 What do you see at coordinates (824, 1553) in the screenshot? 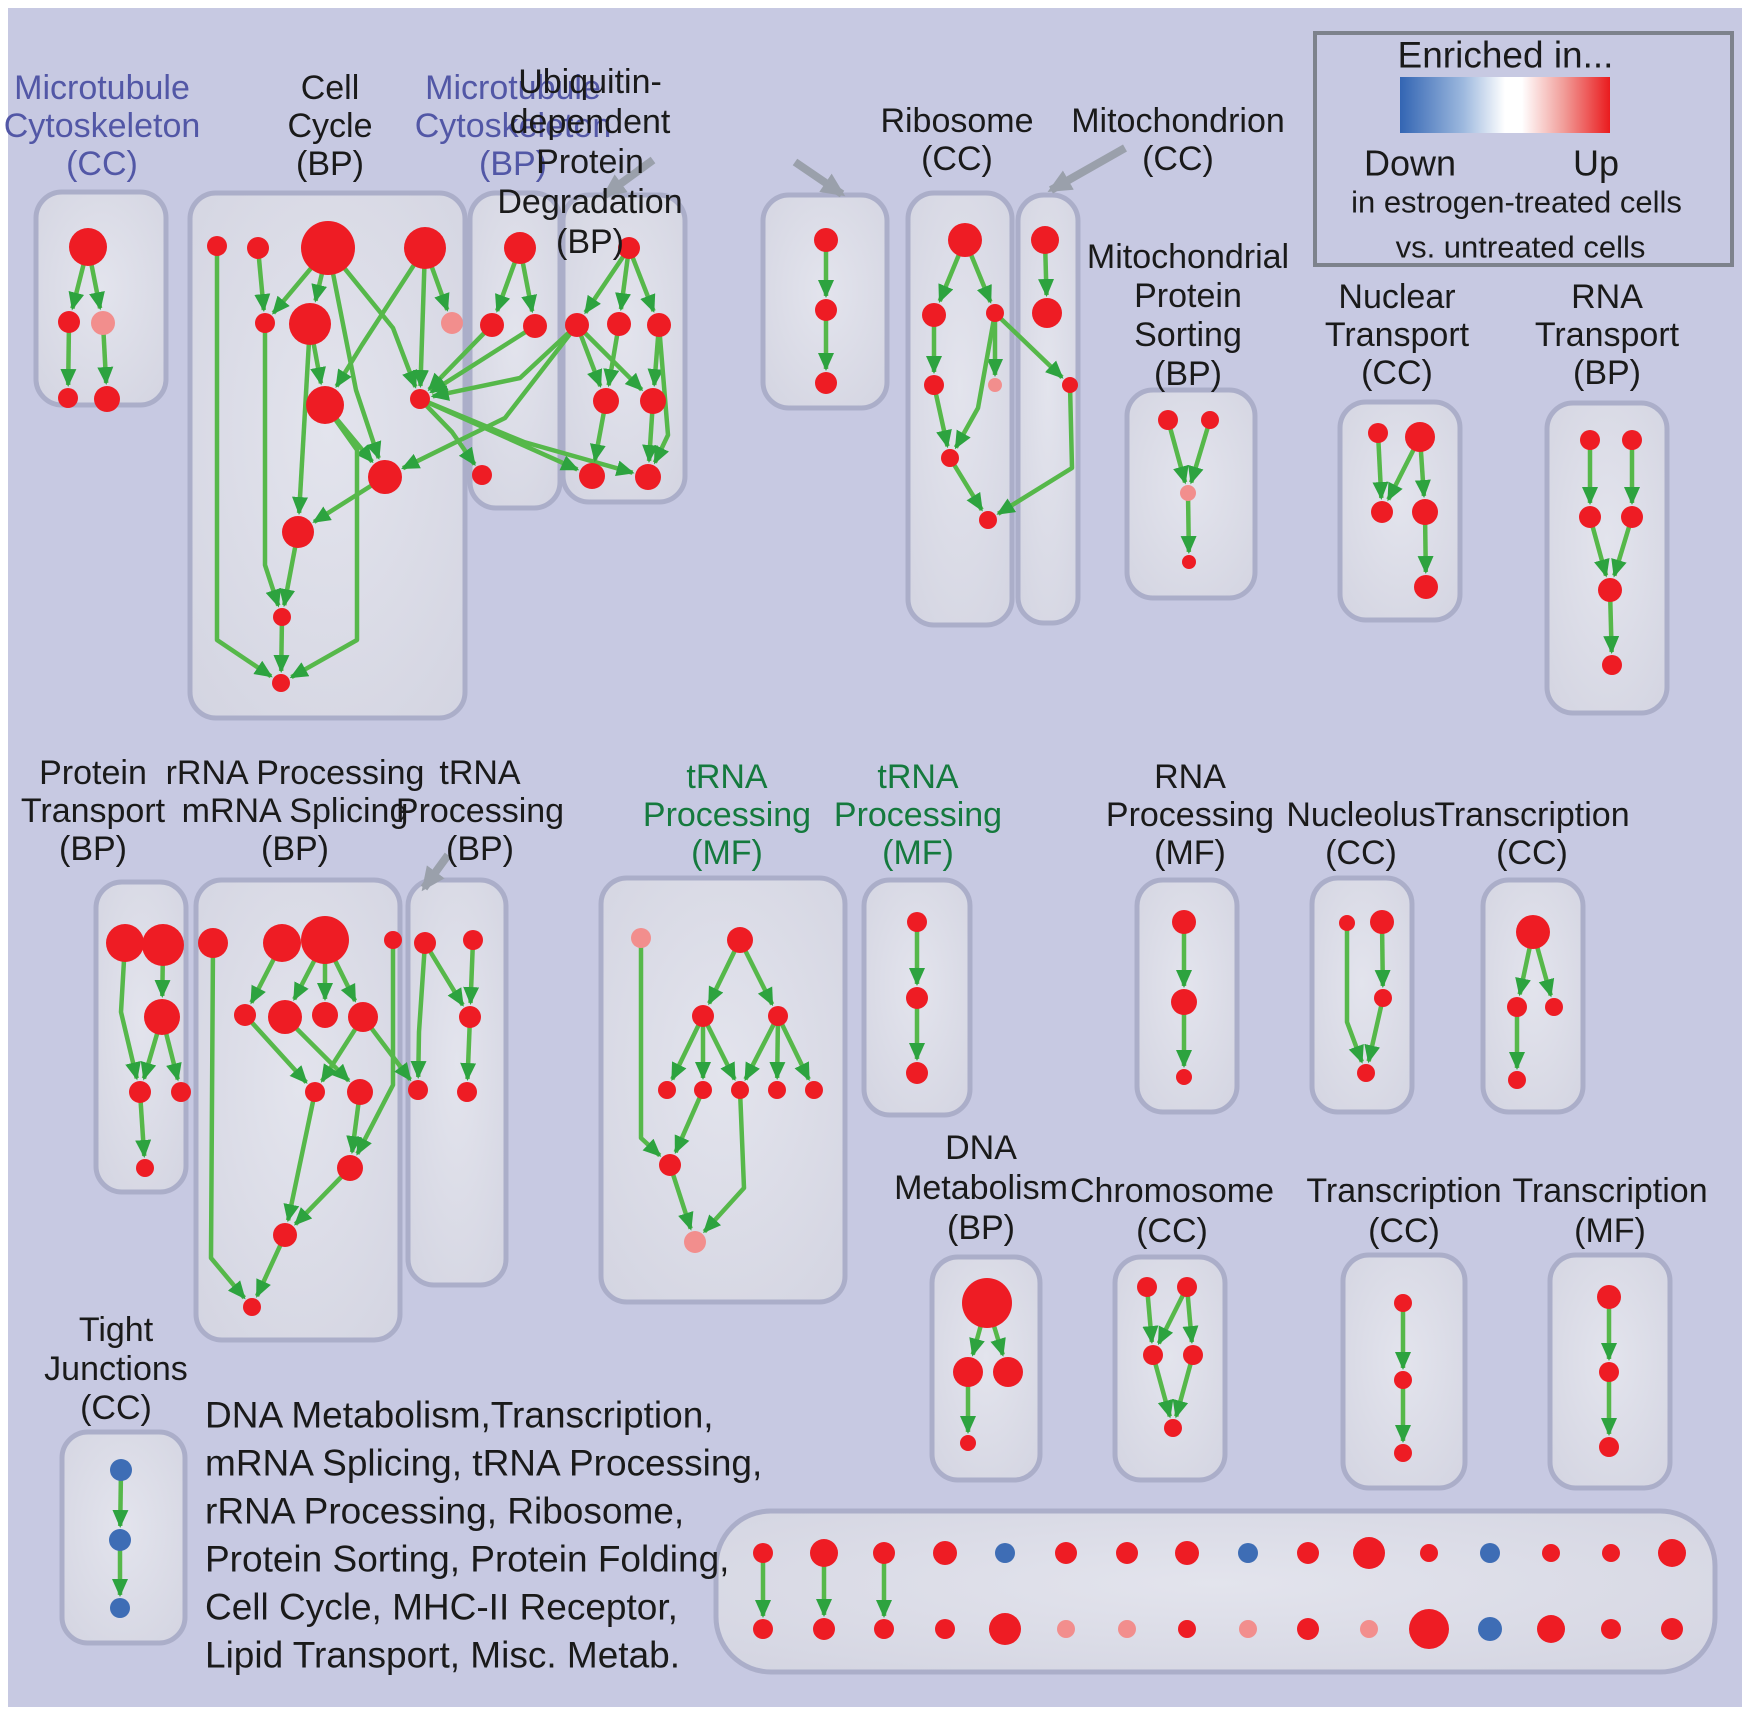
I see `node-bb2t` at bounding box center [824, 1553].